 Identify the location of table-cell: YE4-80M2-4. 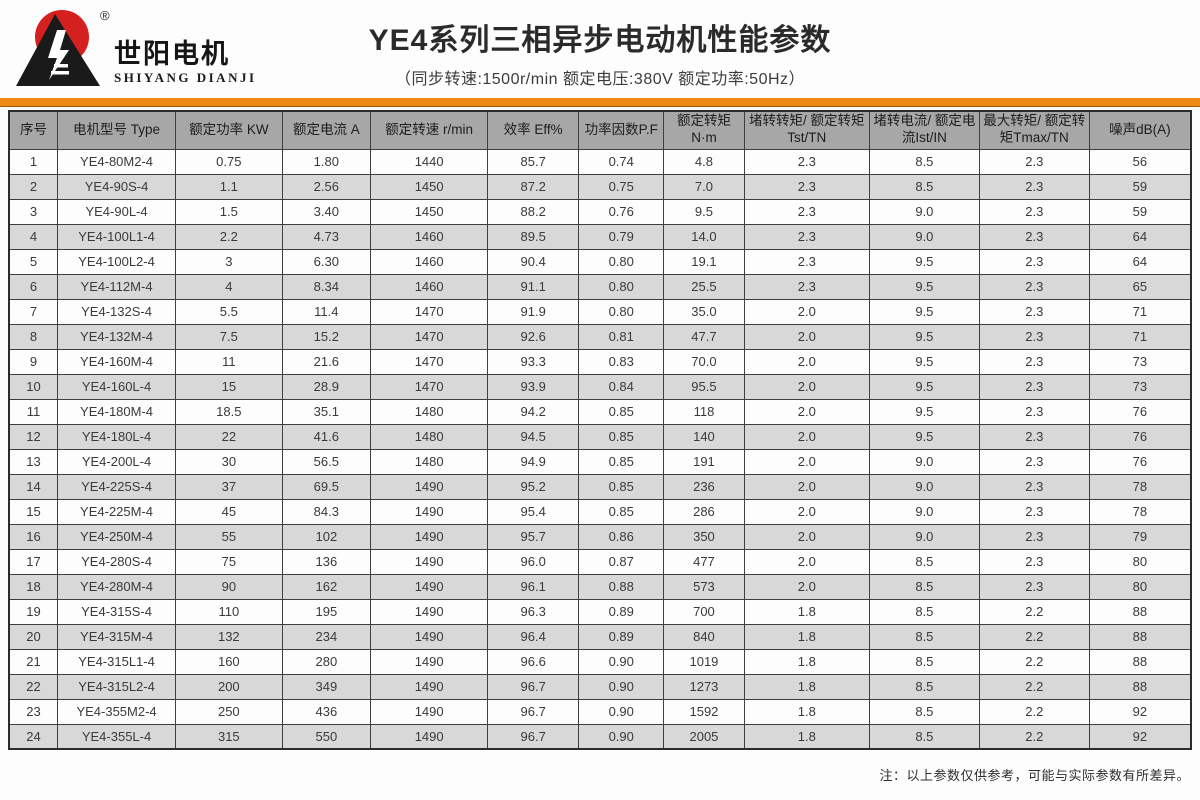
(116, 161).